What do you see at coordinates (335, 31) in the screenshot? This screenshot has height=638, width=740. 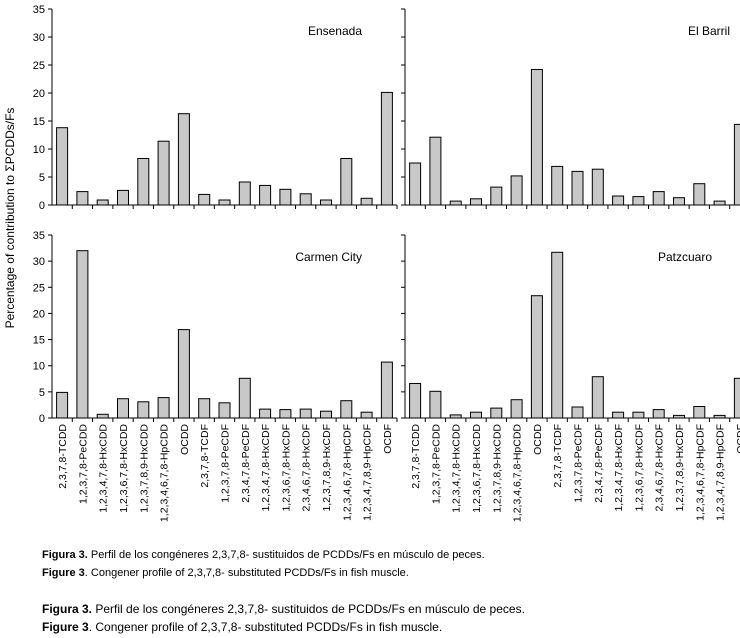 I see `panel-title: Ensenada` at bounding box center [335, 31].